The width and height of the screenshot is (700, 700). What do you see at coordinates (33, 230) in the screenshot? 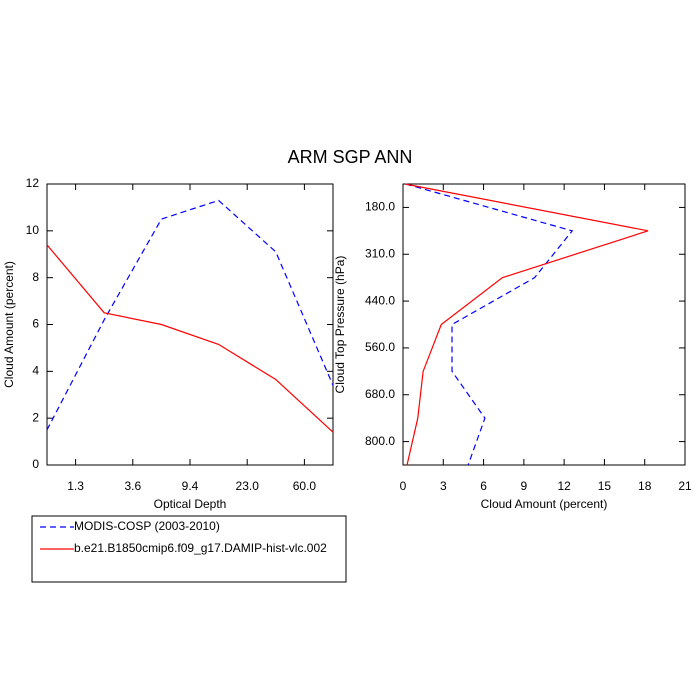
I see `y-tick-label: 10` at bounding box center [33, 230].